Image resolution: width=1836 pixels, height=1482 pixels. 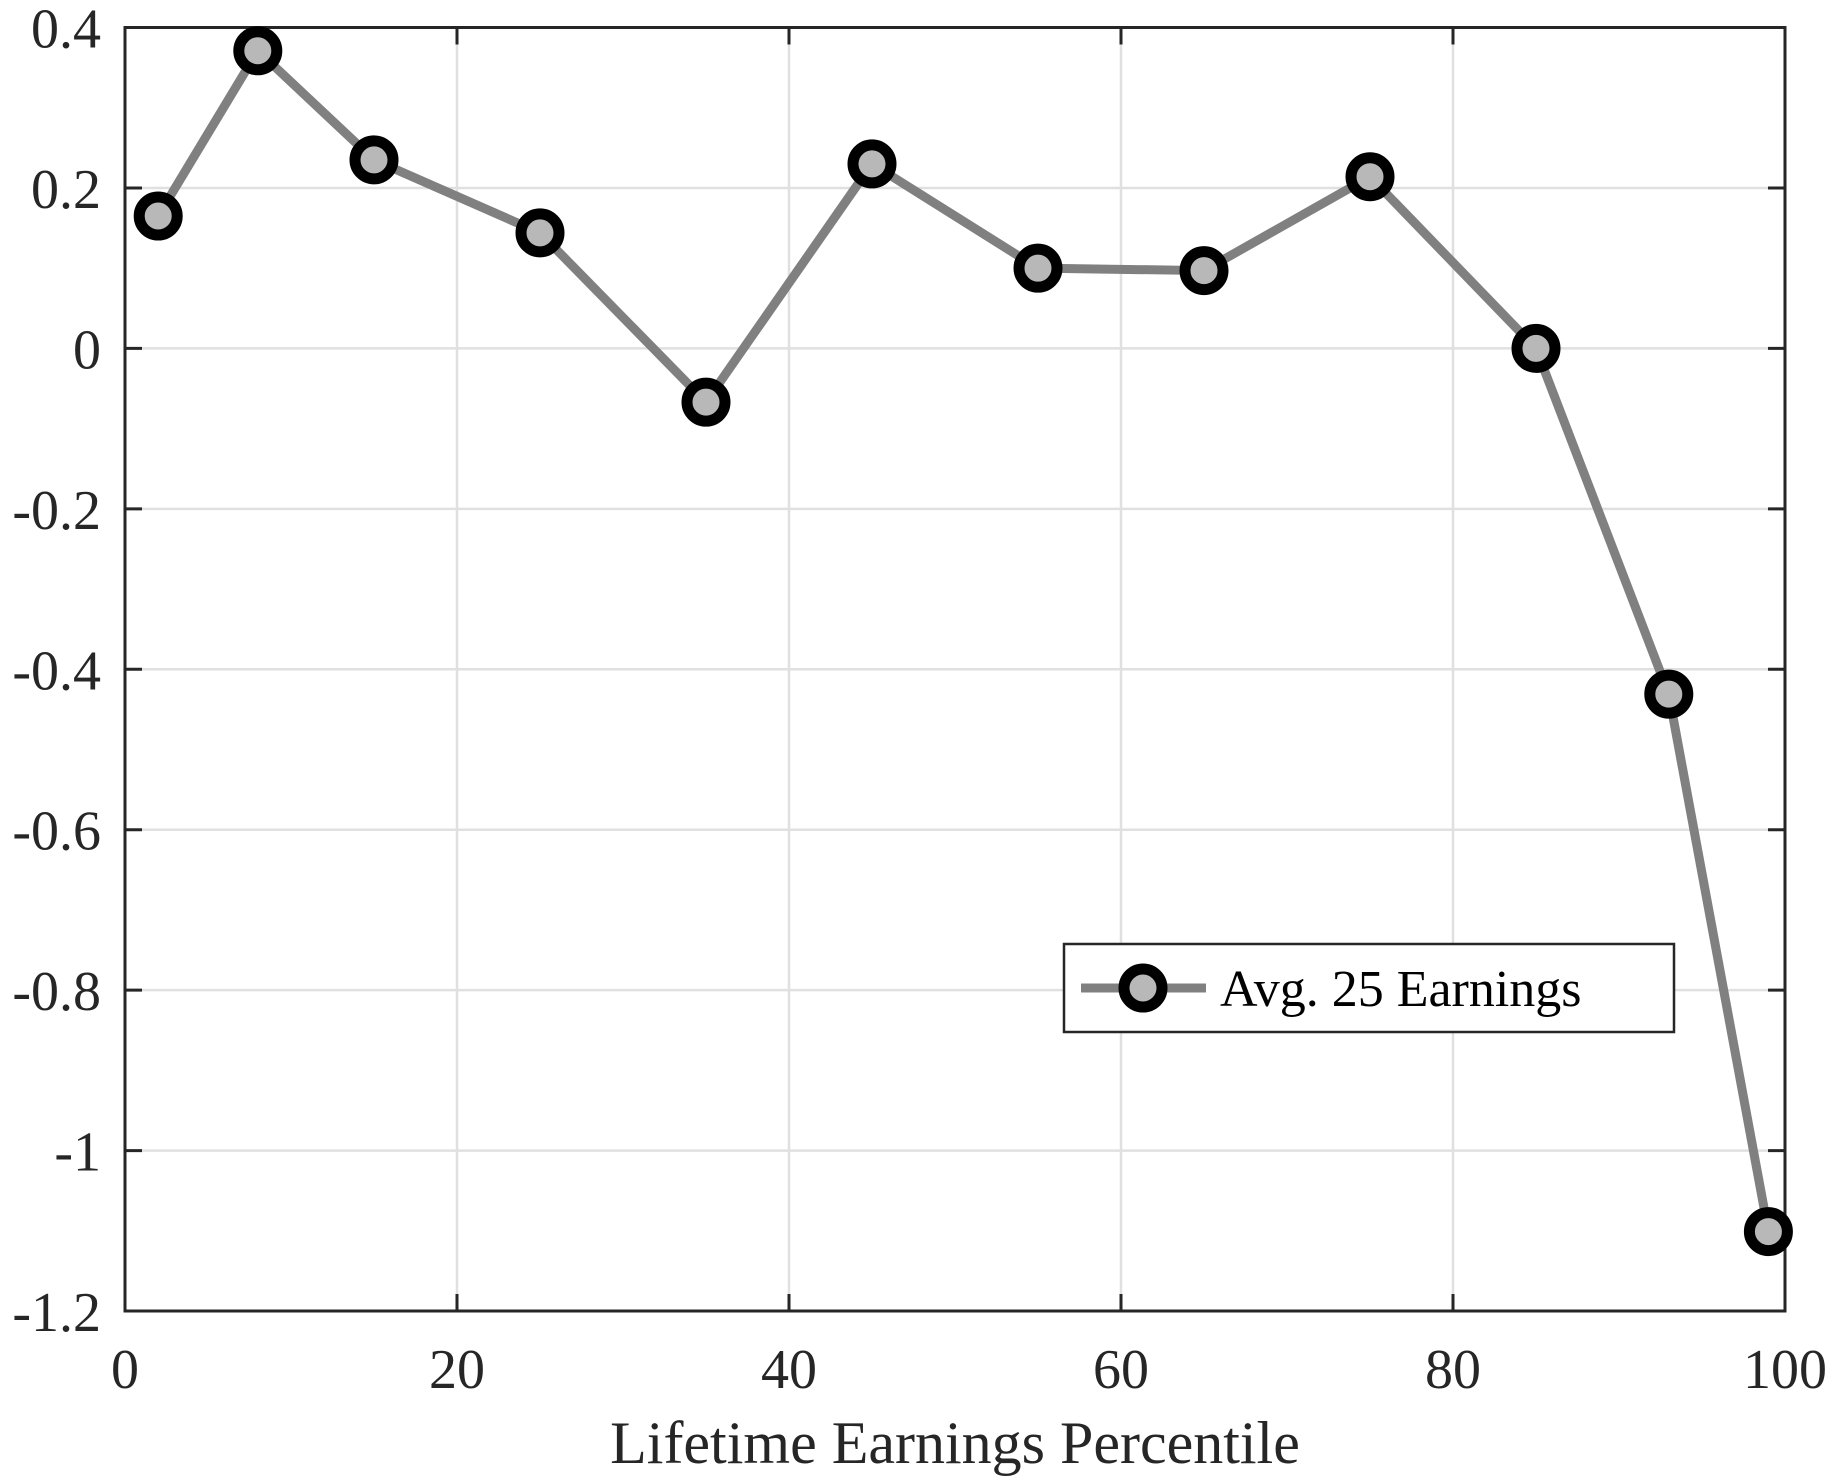 What do you see at coordinates (56, 1313) in the screenshot?
I see `y-tick-label: -1.2` at bounding box center [56, 1313].